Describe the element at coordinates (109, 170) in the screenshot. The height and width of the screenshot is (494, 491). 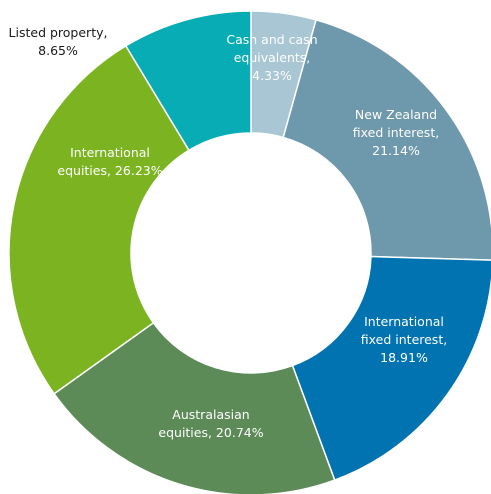
I see `slice-label-line: equities, 26.23%` at that location.